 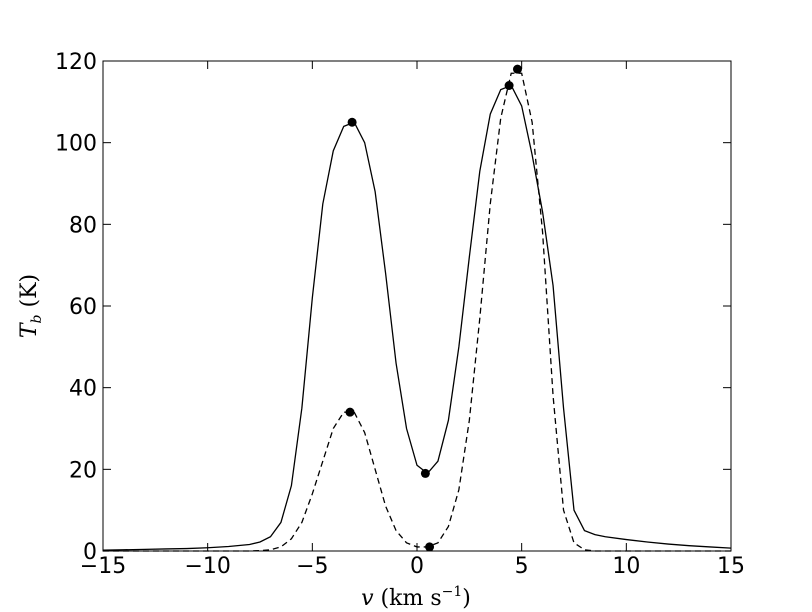 I want to click on y-tick-label: 60, so click(x=83, y=307).